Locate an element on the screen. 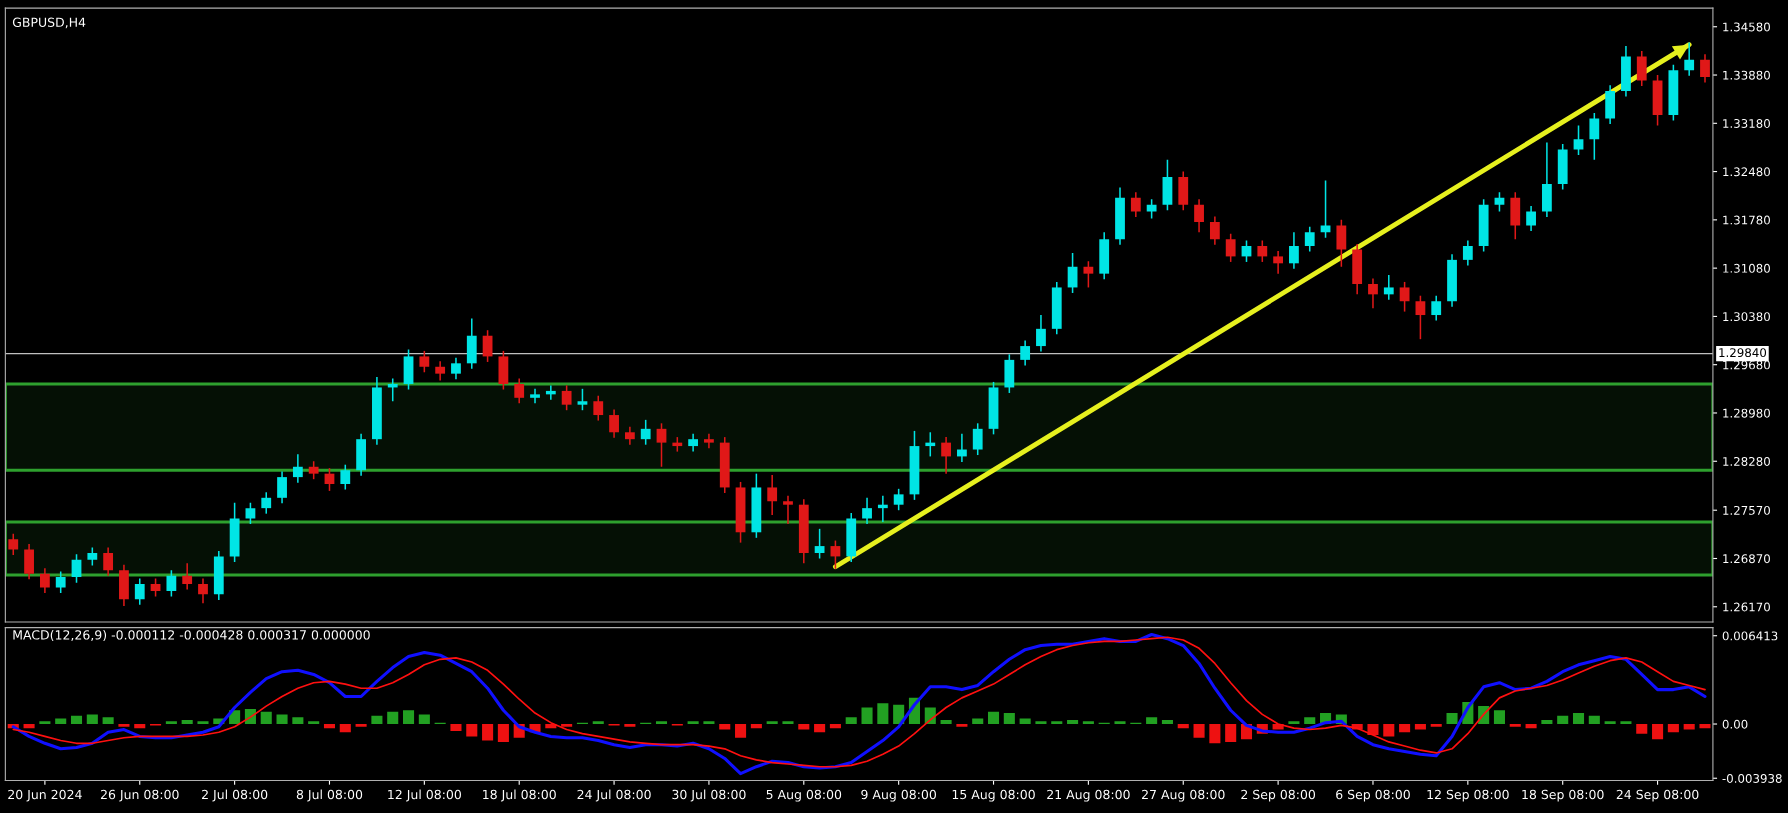  y-tick-label: 1.30380 is located at coordinates (1746, 317).